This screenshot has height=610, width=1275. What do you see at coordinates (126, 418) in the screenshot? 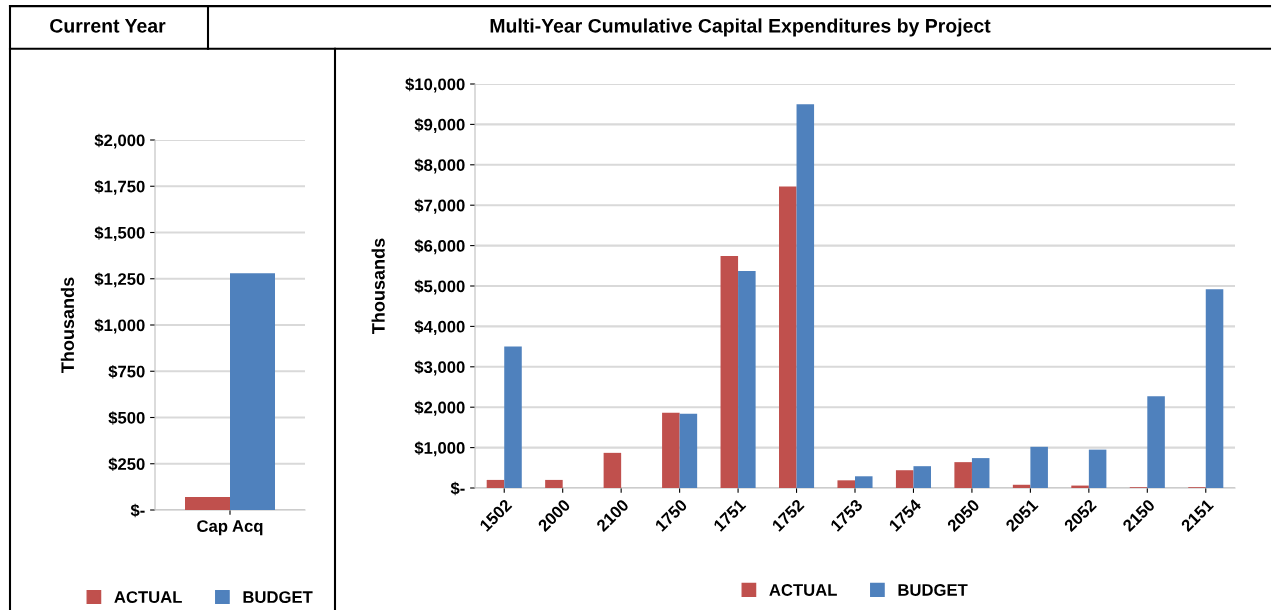
I see `y-tick-label: $500` at bounding box center [126, 418].